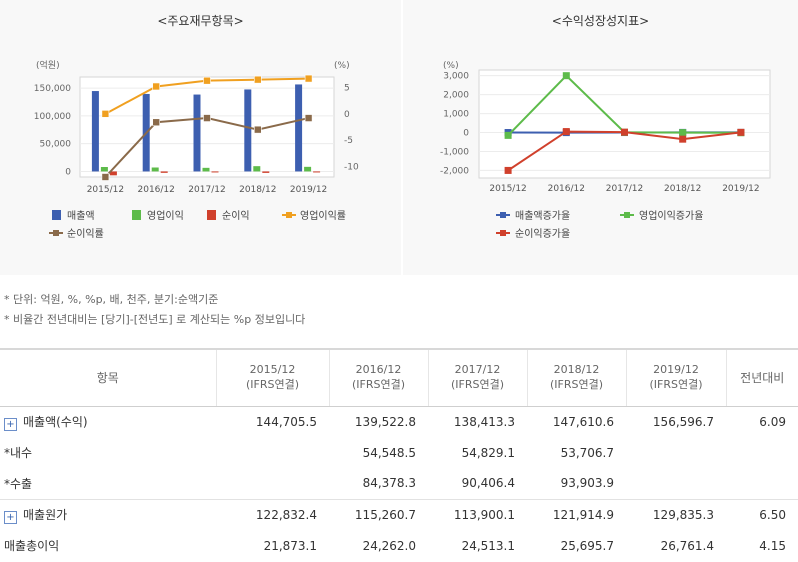 This screenshot has width=798, height=562. What do you see at coordinates (389, 545) in the screenshot?
I see `table-cell: 24,262.0` at bounding box center [389, 545].